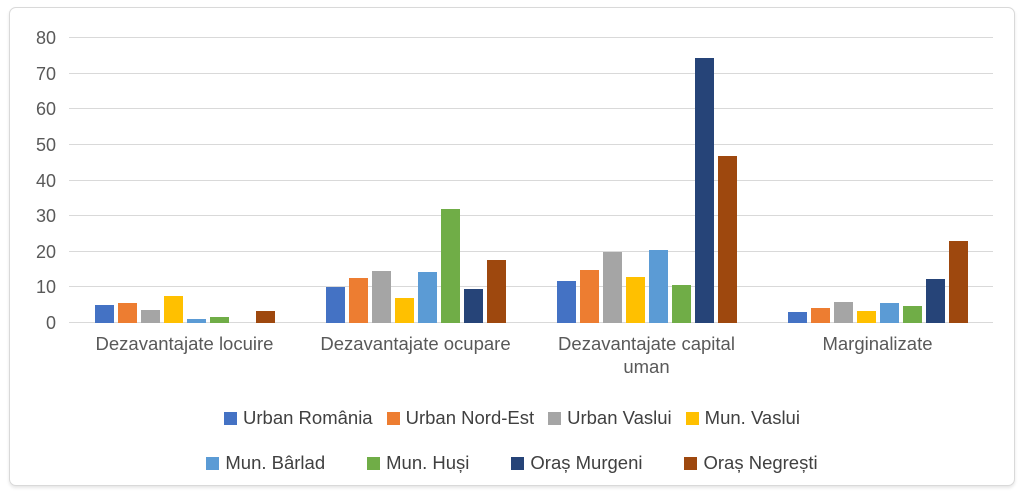  I want to click on legend-item: Urban România, so click(298, 418).